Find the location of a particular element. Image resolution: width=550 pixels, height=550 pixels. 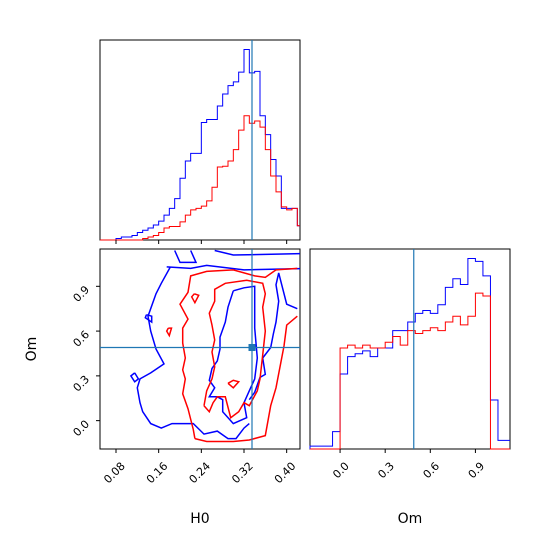

om-marginal-xtick-label: 0.3 is located at coordinates (386, 471).